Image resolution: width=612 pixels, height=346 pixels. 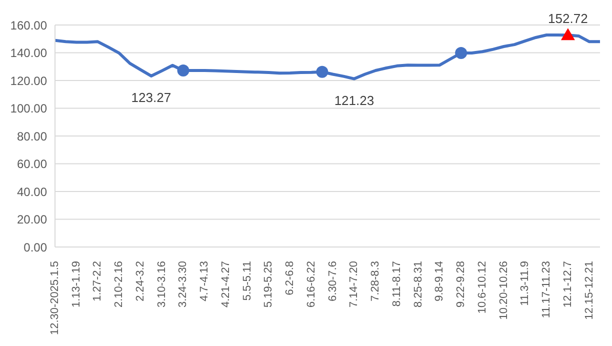 What do you see at coordinates (204, 281) in the screenshot?
I see `x-tick-label: 4.7-4.13` at bounding box center [204, 281].